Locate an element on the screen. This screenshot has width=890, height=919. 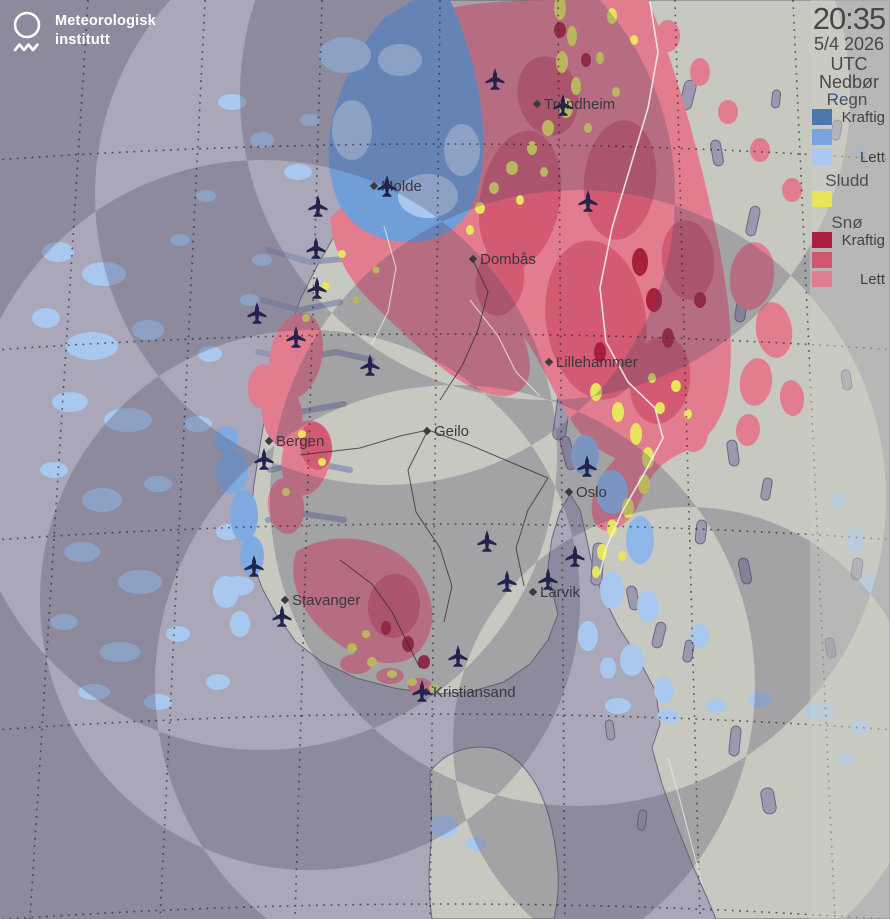
precip-rain-light-sw is located at coordinates (152, 476).